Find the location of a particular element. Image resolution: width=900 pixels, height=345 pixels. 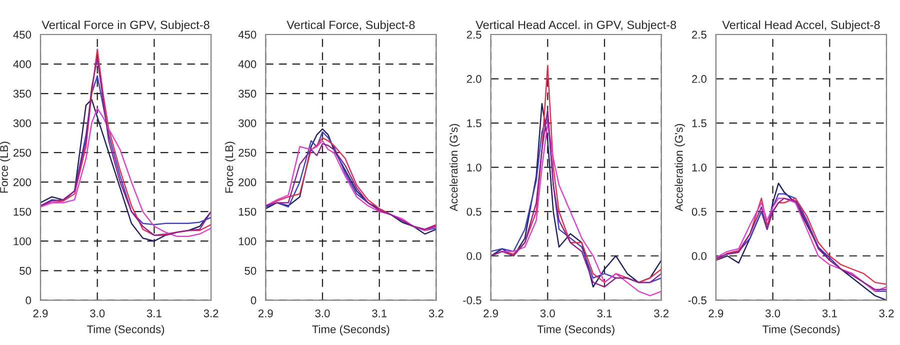

chart-title: Vertical Force, Subject-8 is located at coordinates (350, 26).